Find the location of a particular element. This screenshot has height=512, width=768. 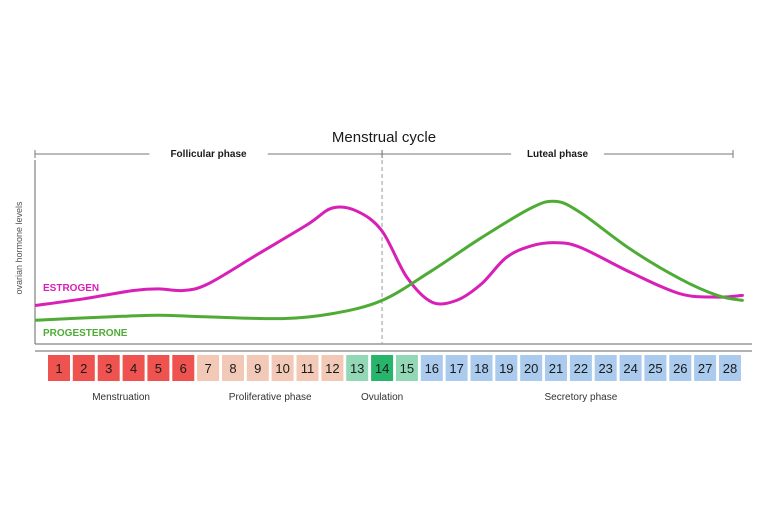

day-number: 28 is located at coordinates (730, 368).